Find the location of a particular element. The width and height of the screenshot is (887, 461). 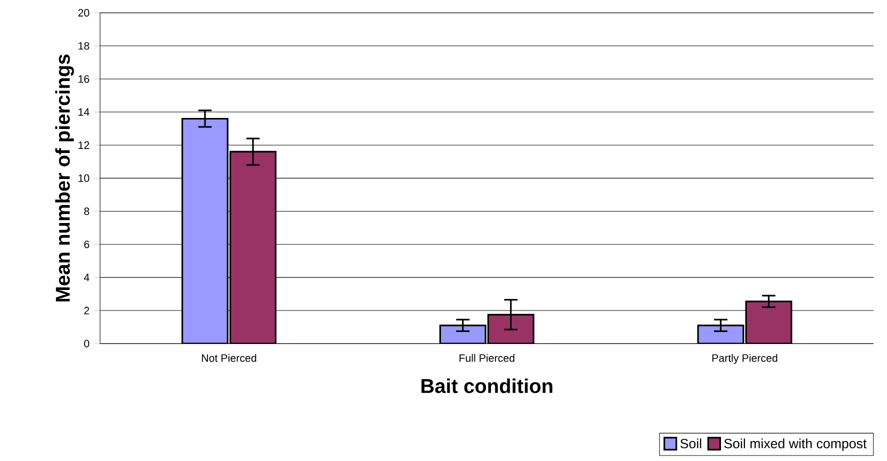

y-tick-label: 4 is located at coordinates (87, 278).